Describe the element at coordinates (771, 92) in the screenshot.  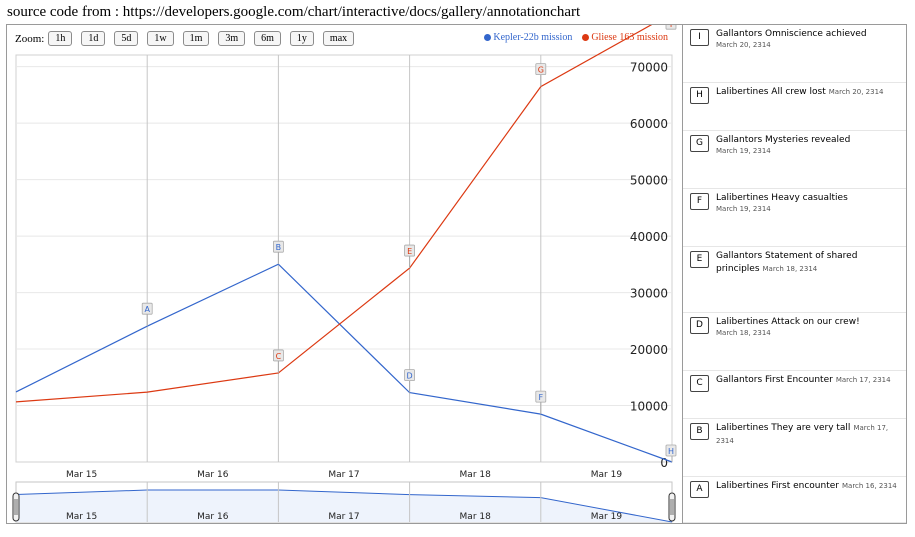
I see `annotation-title: Lalibertines All crew lost` at that location.